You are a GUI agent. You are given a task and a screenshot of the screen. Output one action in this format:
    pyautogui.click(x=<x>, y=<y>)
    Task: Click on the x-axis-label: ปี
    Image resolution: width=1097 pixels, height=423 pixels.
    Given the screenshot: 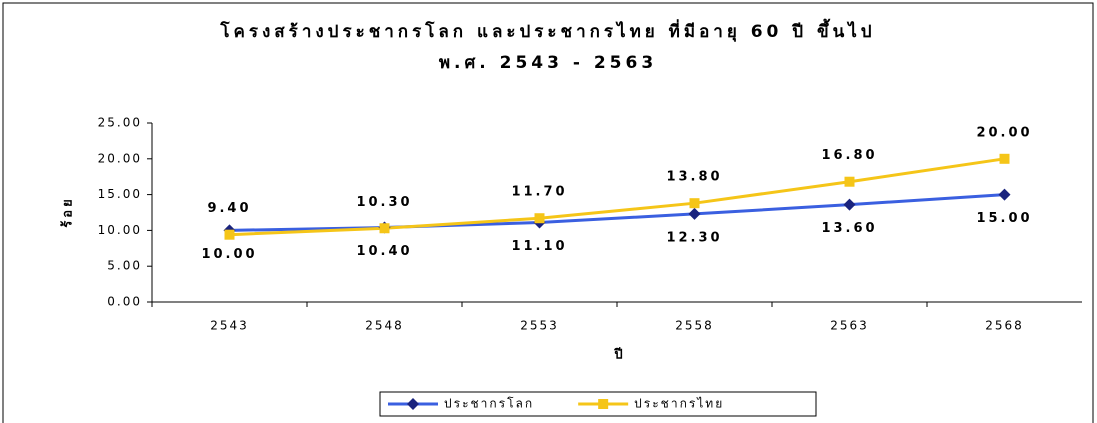 What is the action you would take?
    pyautogui.click(x=619, y=355)
    